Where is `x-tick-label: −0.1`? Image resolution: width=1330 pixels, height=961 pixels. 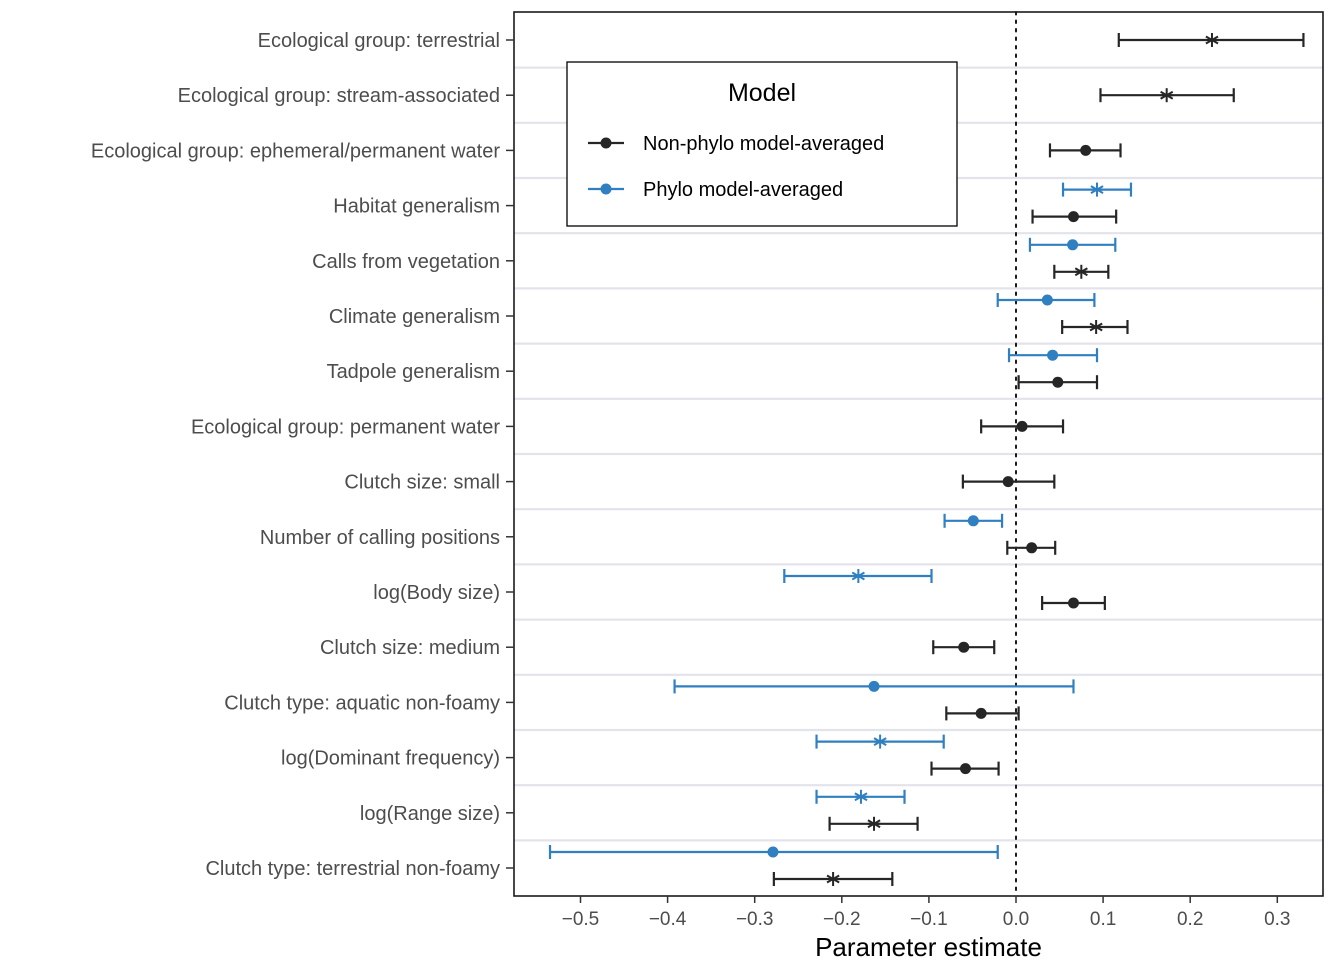
x-tick-label: −0.1 is located at coordinates (929, 919).